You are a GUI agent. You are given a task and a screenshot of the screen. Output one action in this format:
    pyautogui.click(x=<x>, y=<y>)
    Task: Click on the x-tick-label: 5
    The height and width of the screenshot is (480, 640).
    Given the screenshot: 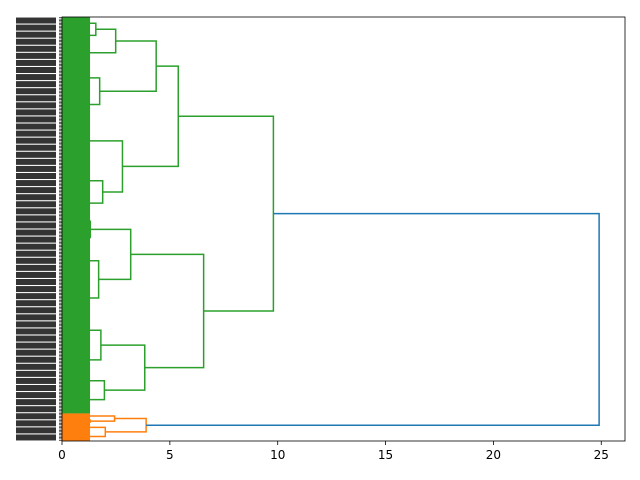 What is the action you would take?
    pyautogui.click(x=170, y=455)
    